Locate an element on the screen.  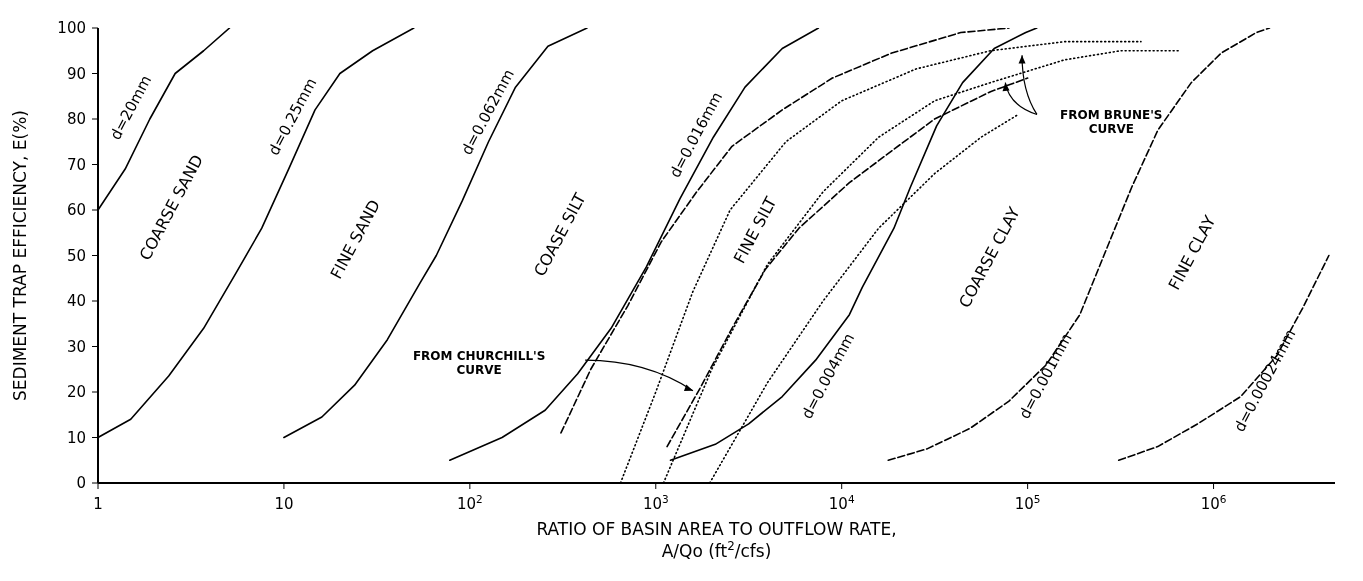
y-tick-label: 30 is located at coordinates (76, 346).